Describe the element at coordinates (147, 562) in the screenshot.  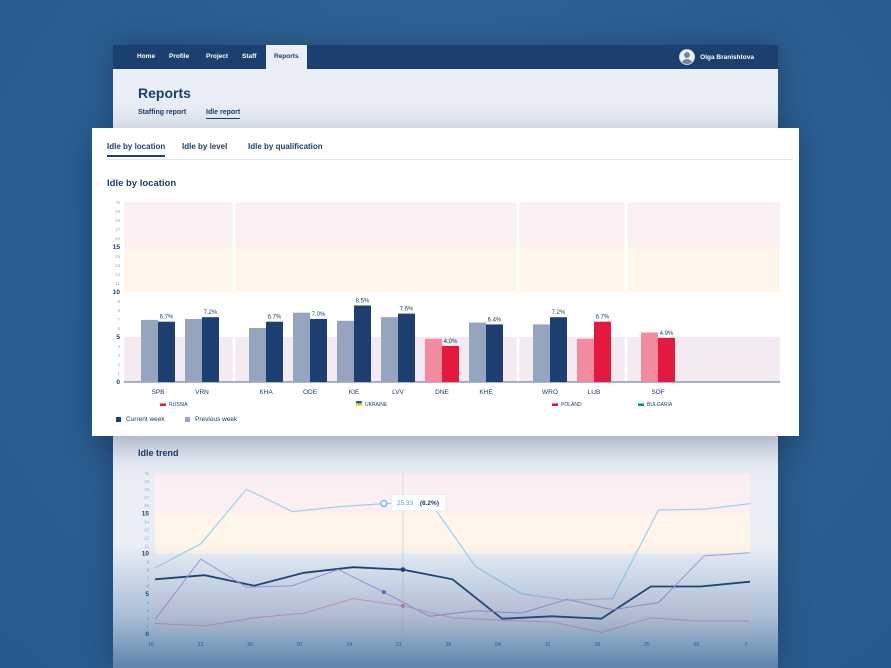
I see `y-tick-label: 9` at that location.